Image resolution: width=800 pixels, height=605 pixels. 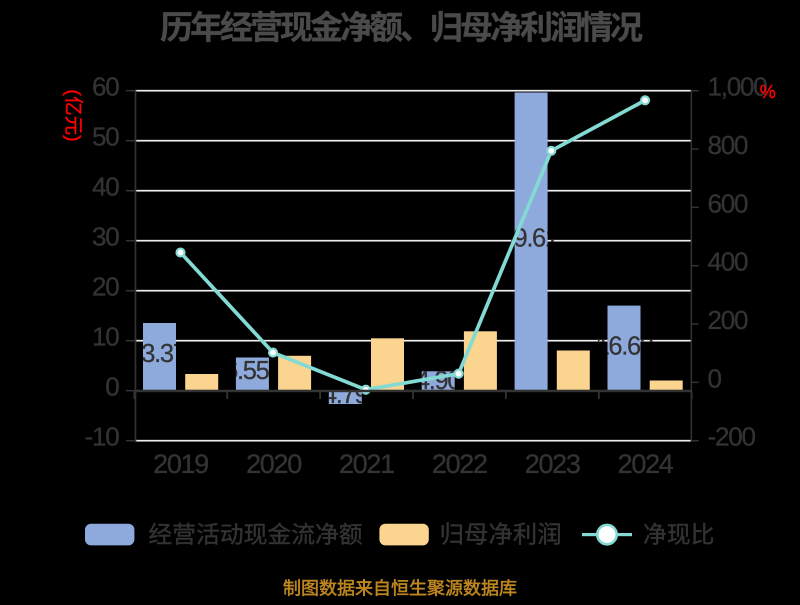 What do you see at coordinates (728, 320) in the screenshot?
I see `svg-text: 200` at bounding box center [728, 320].